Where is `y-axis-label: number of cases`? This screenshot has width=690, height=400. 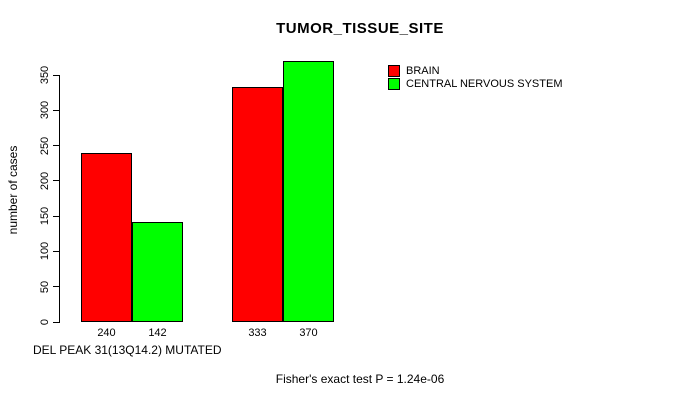 y-axis-label: number of cases is located at coordinates (13, 190).